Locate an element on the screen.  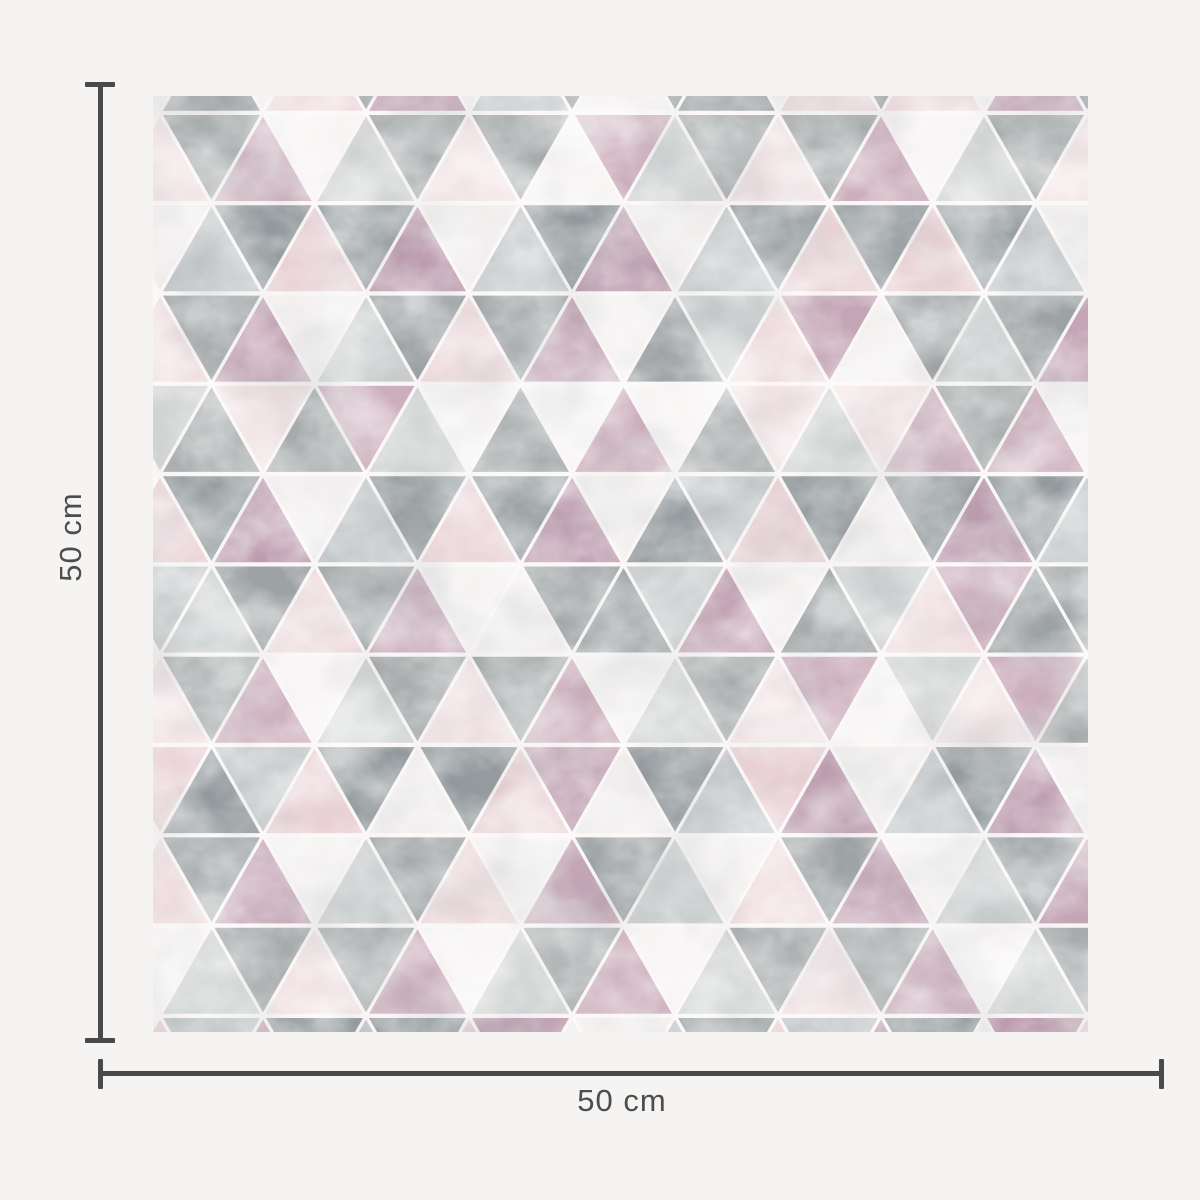
width-dimension-line is located at coordinates (631, 1073).